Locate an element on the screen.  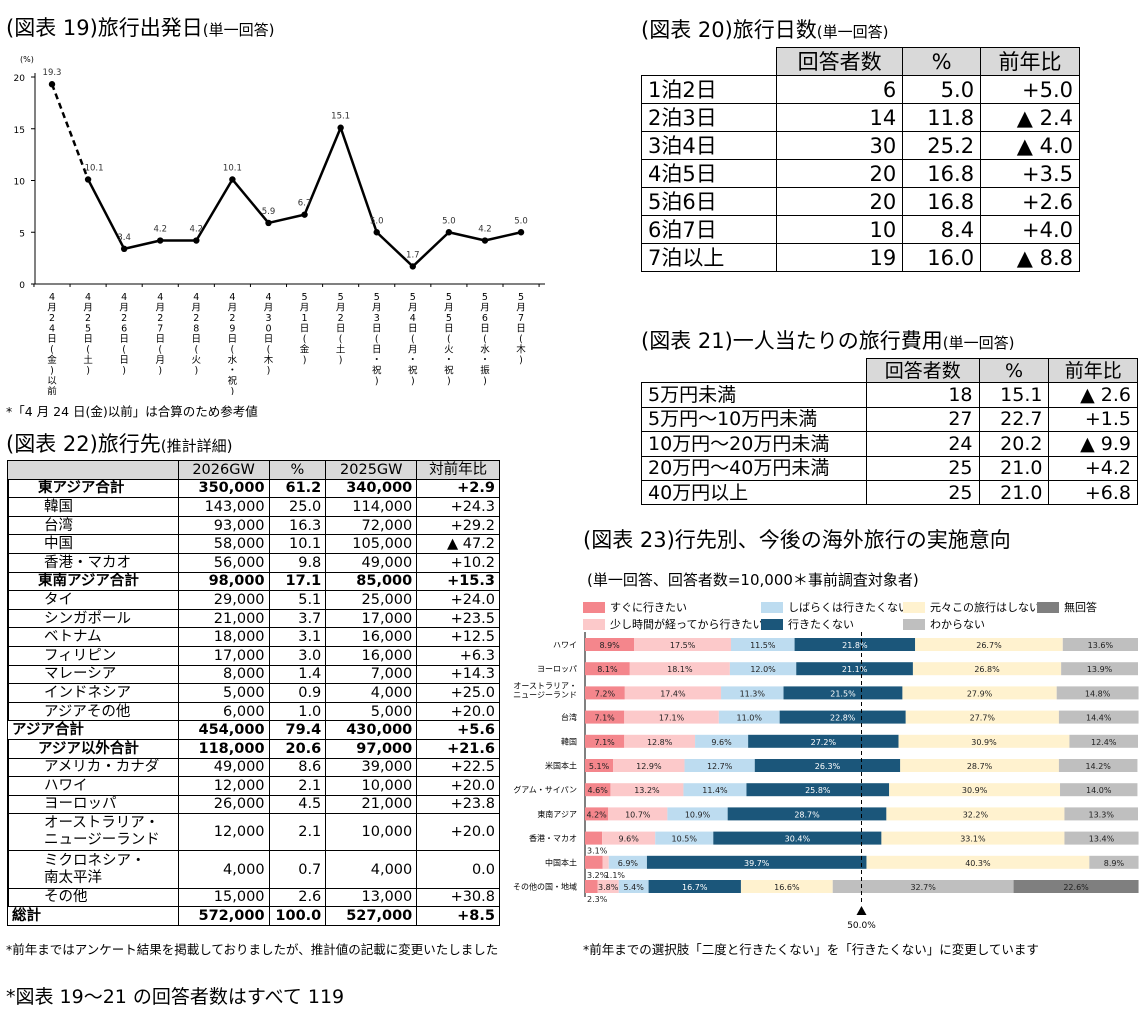
fig23-subtitle: (単一回答、回答者数=10,000＊事前調査対象者) is located at coordinates (753, 580).